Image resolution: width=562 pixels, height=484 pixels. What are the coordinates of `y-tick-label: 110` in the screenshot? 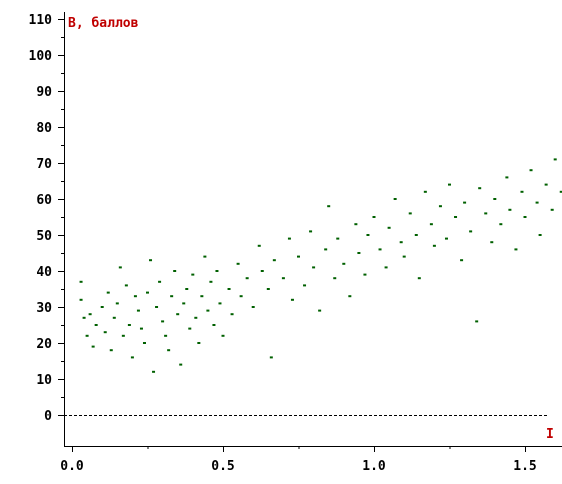 It's located at (41, 20).